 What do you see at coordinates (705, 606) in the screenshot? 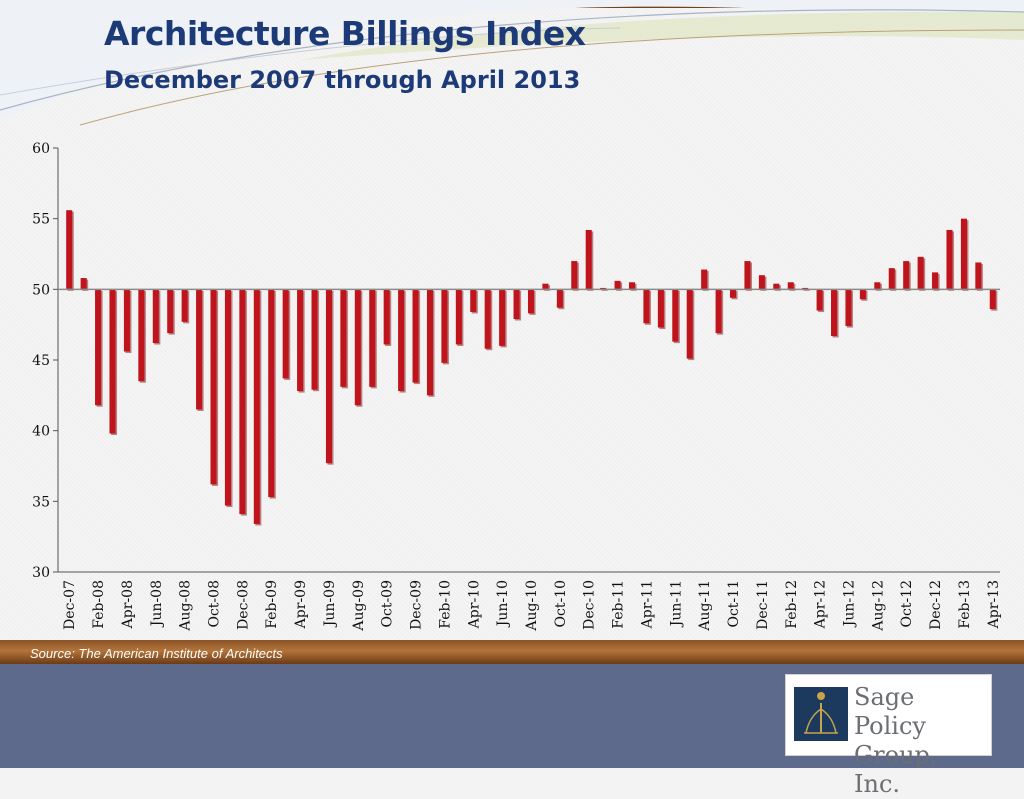
I see `x-tick-label: Aug-11` at bounding box center [705, 606].